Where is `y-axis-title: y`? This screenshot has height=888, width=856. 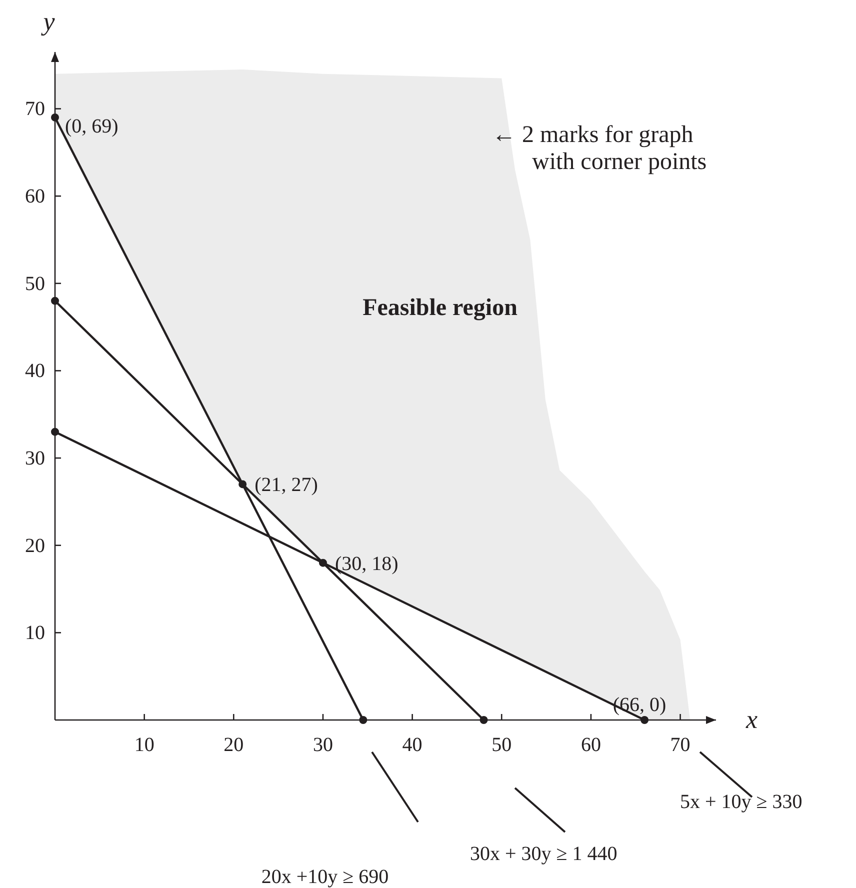 y-axis-title: y is located at coordinates (48, 21).